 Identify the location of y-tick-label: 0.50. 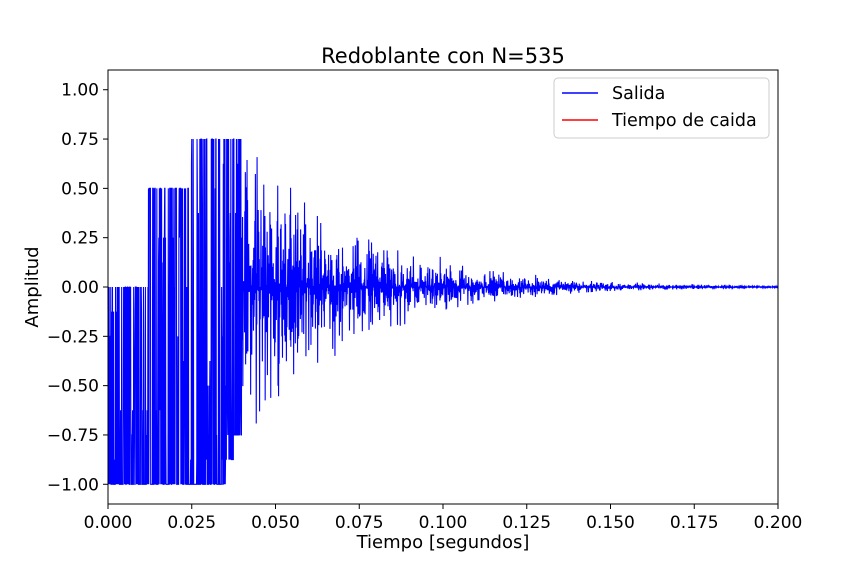
(80, 189).